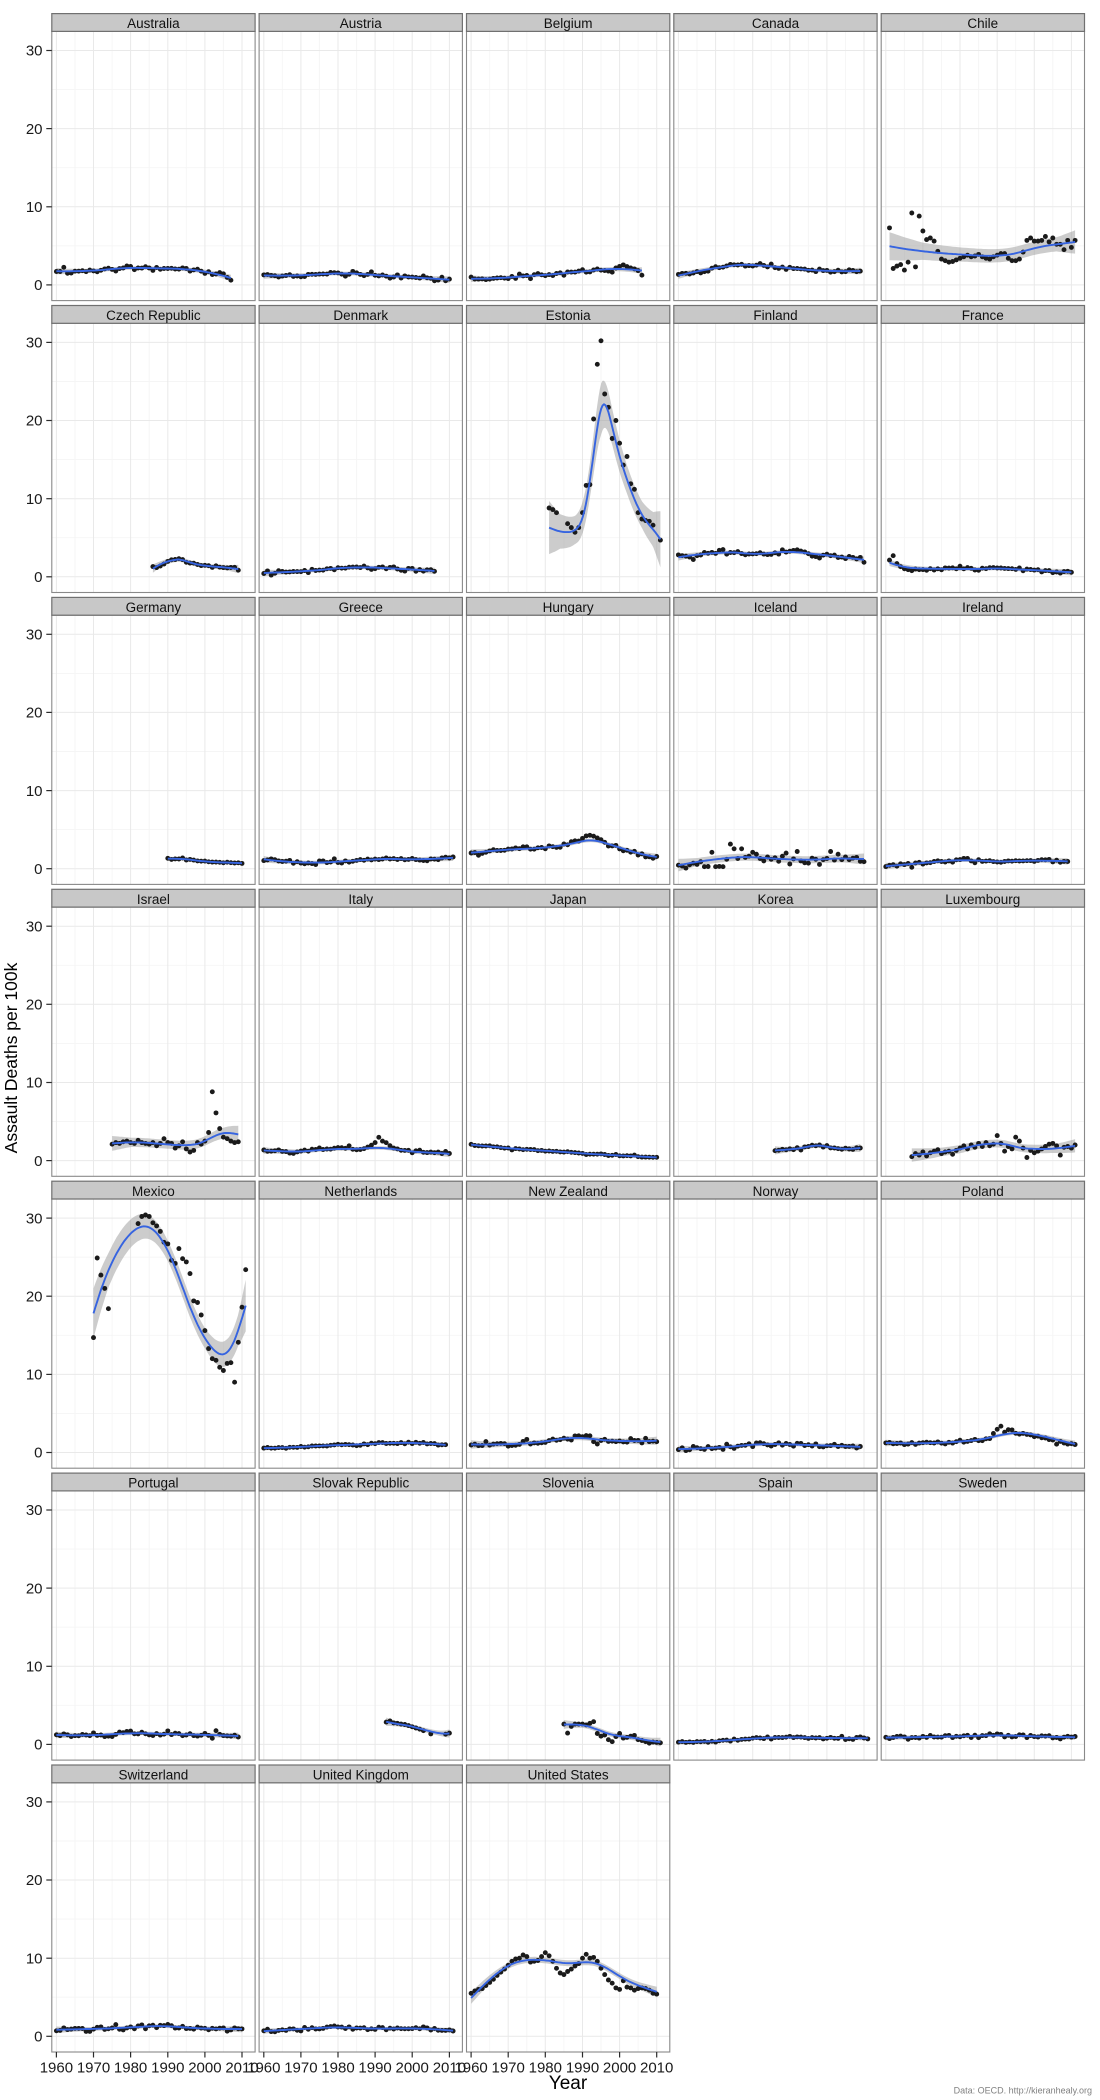 The width and height of the screenshot is (1100, 2100). What do you see at coordinates (1023, 2091) in the screenshot?
I see `svg-text:Data: OECD. http://kieranhealy: Data: OECD. http://kieranhealy.org` at bounding box center [1023, 2091].